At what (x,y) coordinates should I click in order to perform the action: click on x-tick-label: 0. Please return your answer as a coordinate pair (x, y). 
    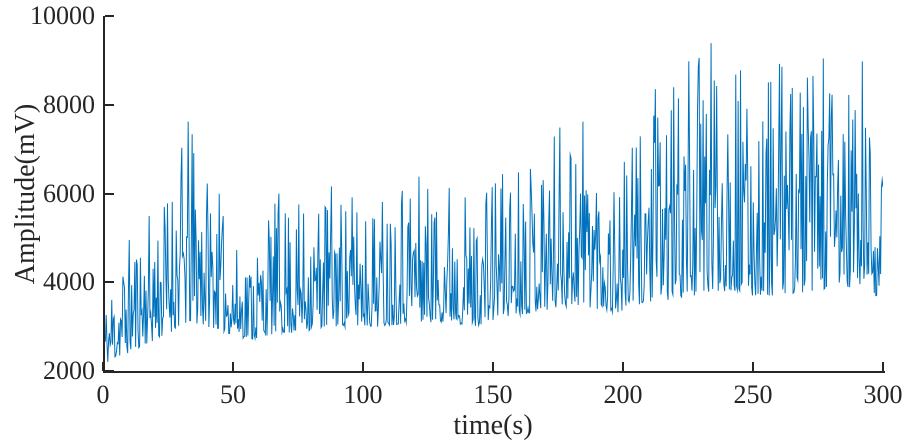
    Looking at the image, I should click on (103, 394).